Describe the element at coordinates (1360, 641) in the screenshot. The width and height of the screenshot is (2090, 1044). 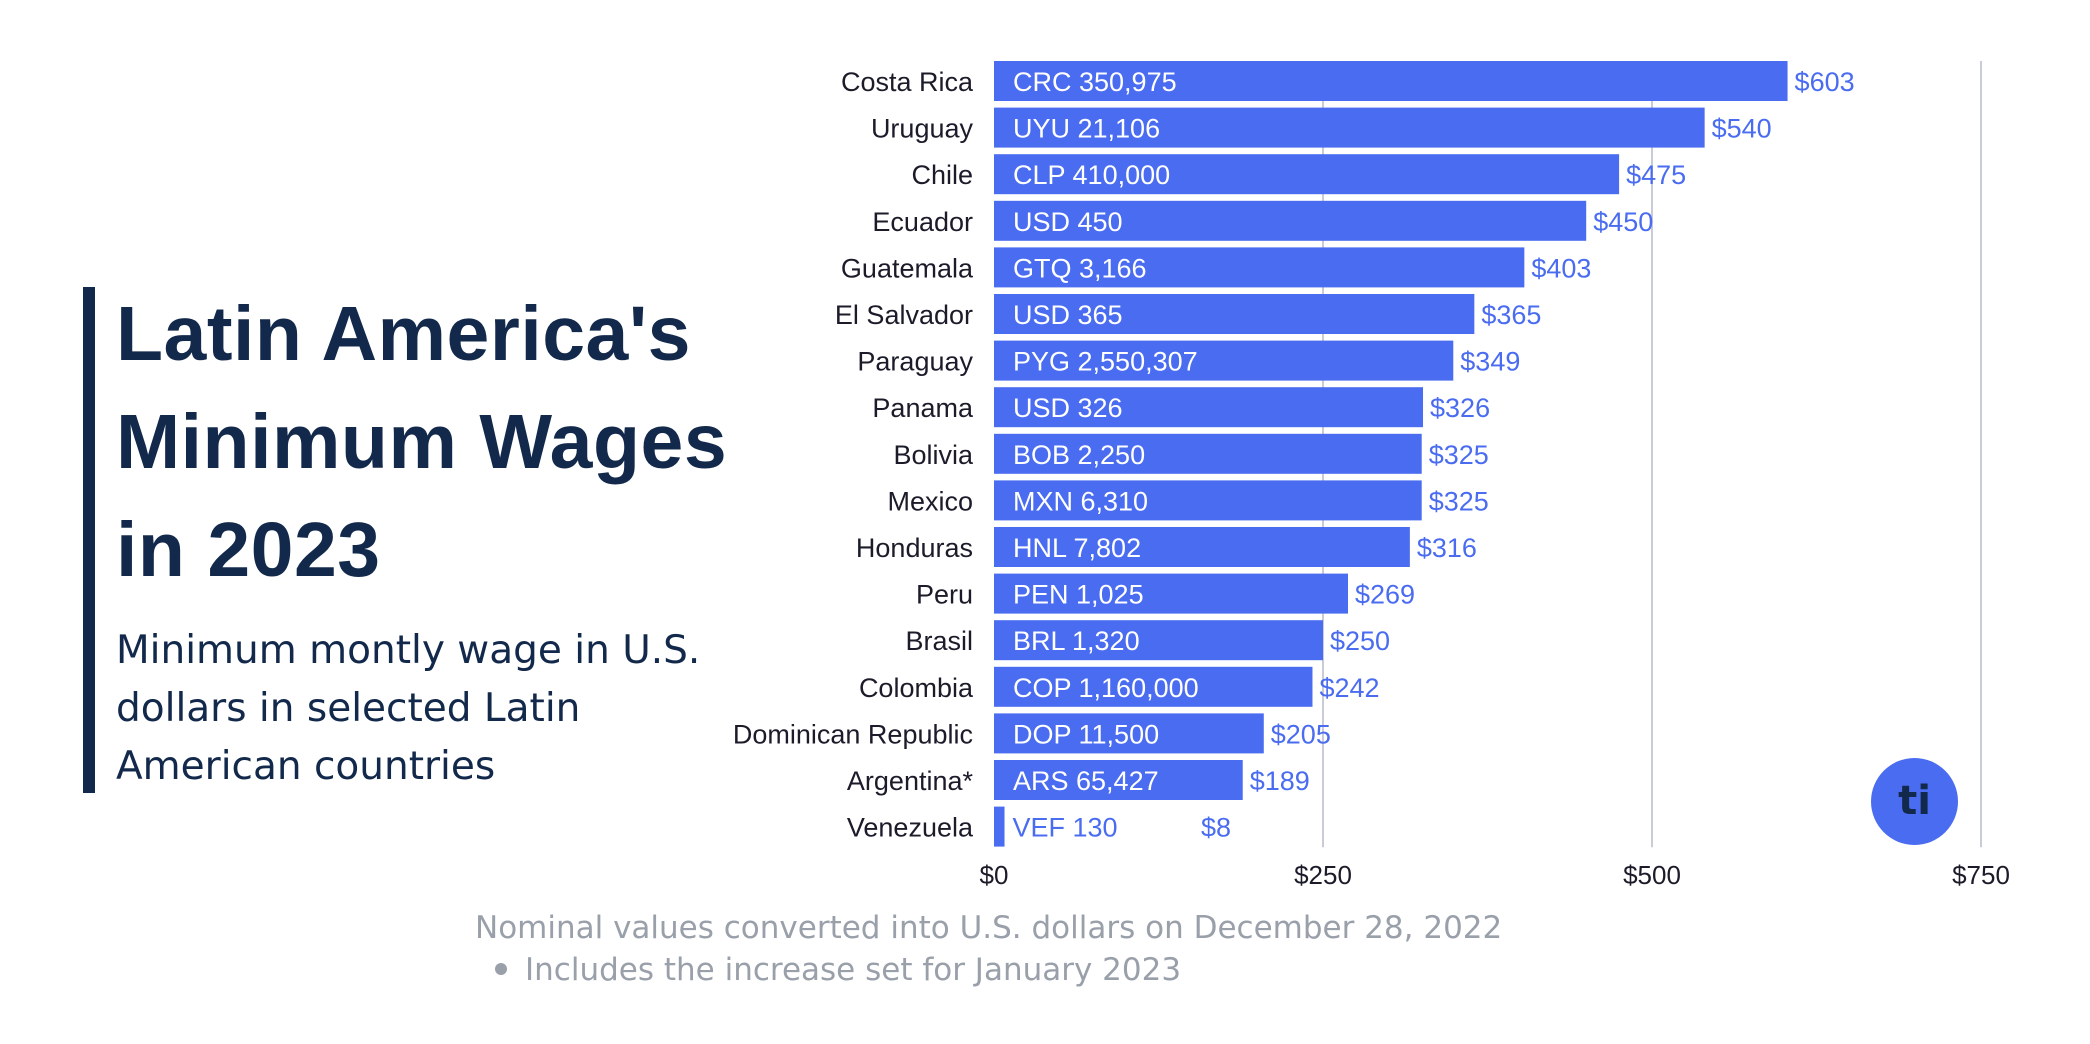
I see `value-label: $250` at that location.